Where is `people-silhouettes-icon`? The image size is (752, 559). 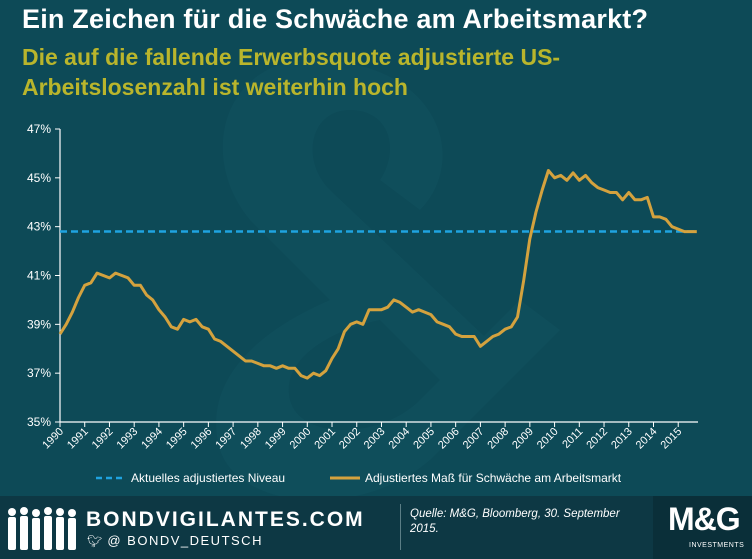
people-silhouettes-icon is located at coordinates (42, 528).